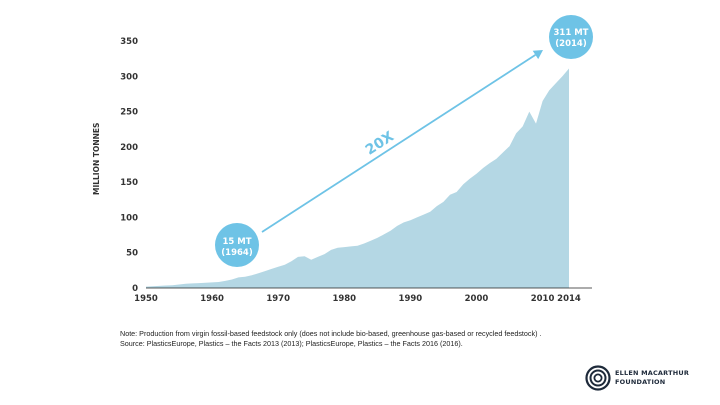 Image resolution: width=720 pixels, height=405 pixels. What do you see at coordinates (477, 299) in the screenshot?
I see `x-tick-label: 2000` at bounding box center [477, 299].